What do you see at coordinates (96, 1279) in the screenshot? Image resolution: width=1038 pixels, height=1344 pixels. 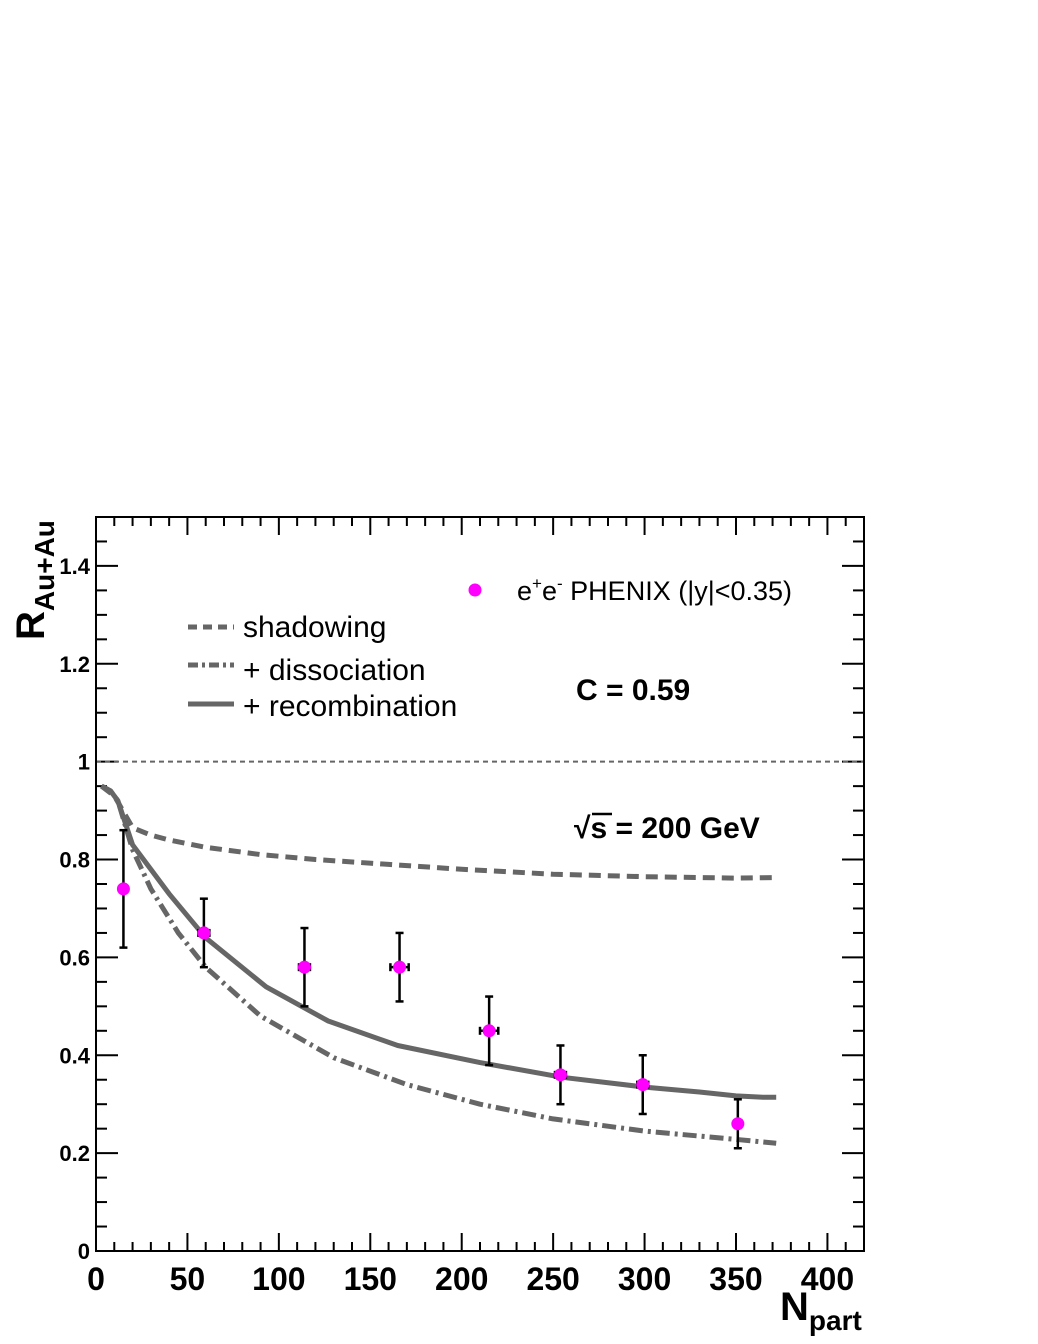 I see `x-tick-label: 0` at bounding box center [96, 1279].